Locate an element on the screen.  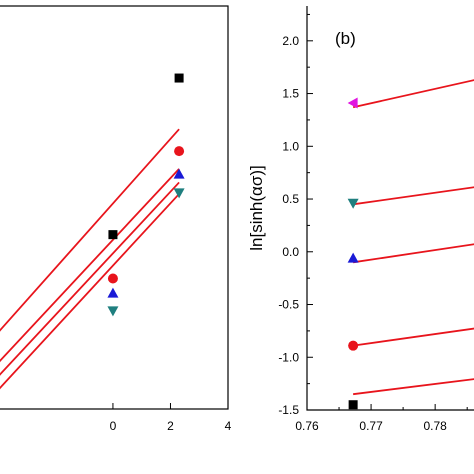
panel-a-x-ticks: 0 2 4 is located at coordinates (171, 418).